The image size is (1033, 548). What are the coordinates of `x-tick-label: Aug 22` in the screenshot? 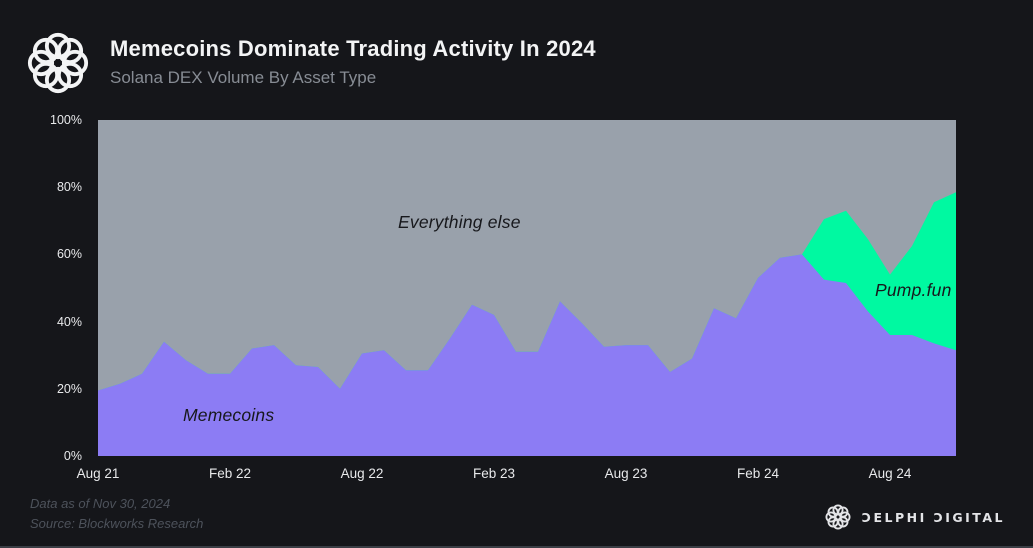 It's located at (362, 473).